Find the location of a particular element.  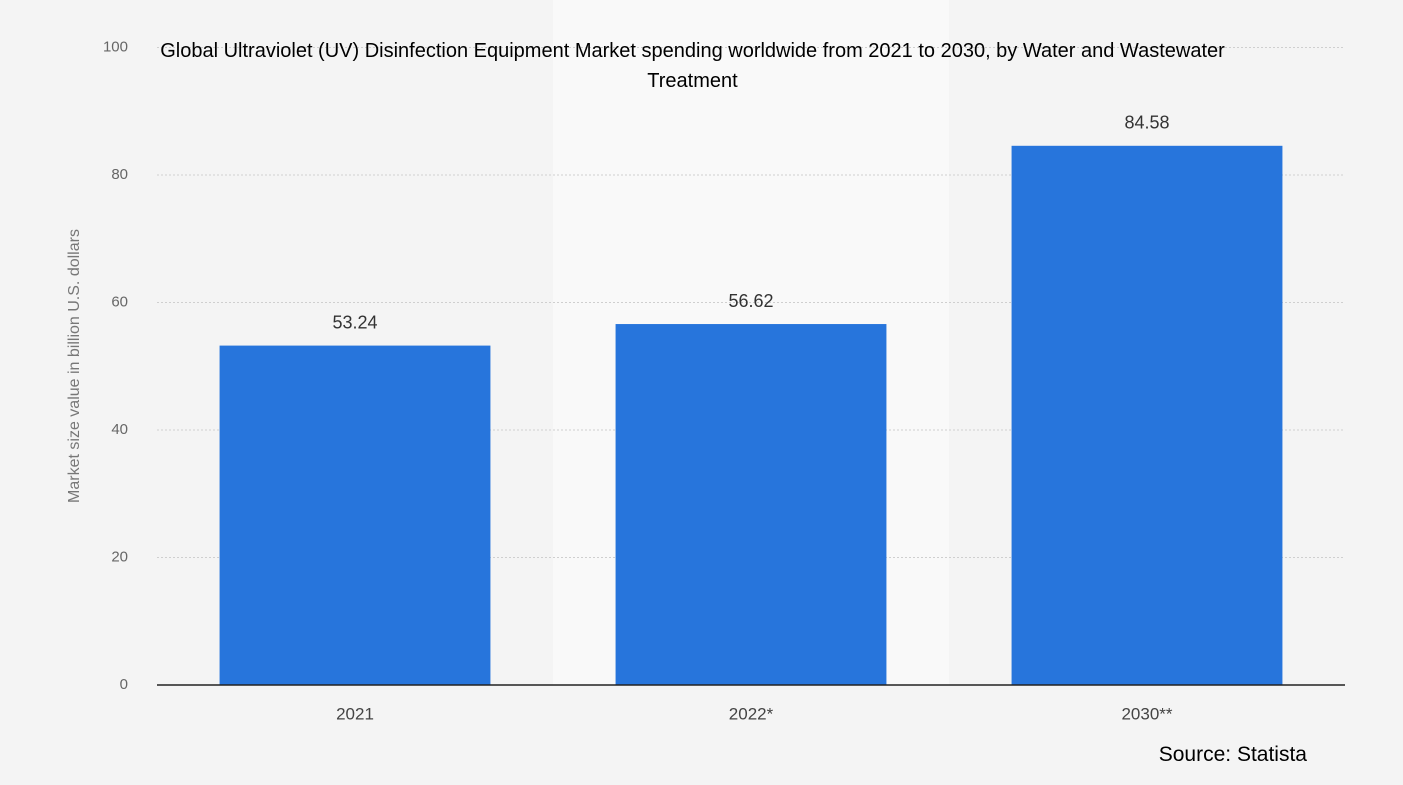

x-tick-label: 2030** is located at coordinates (1146, 713).